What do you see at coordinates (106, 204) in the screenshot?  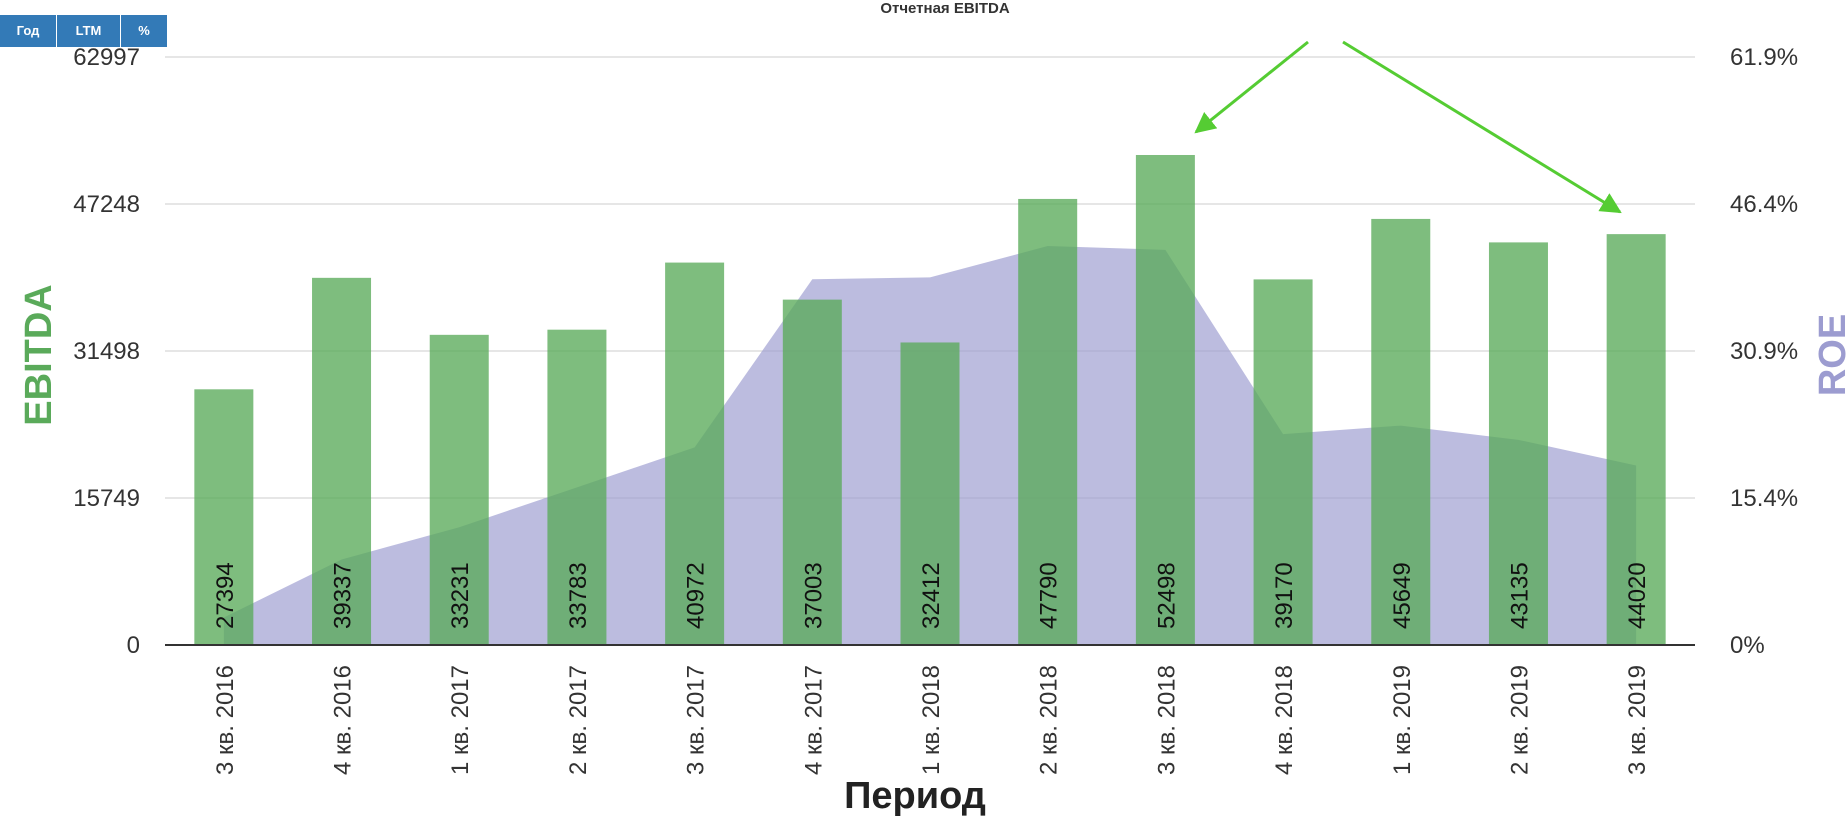 I see `y-tick-label: 47248` at bounding box center [106, 204].